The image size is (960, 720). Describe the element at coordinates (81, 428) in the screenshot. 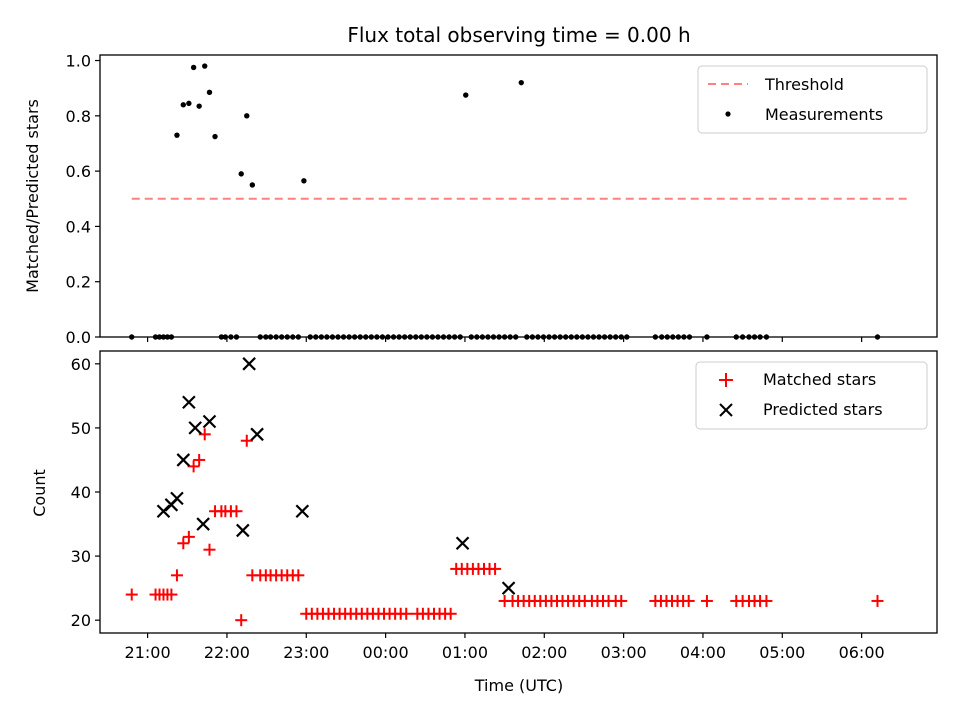

I see `bottom-y-tick-label: 50` at that location.